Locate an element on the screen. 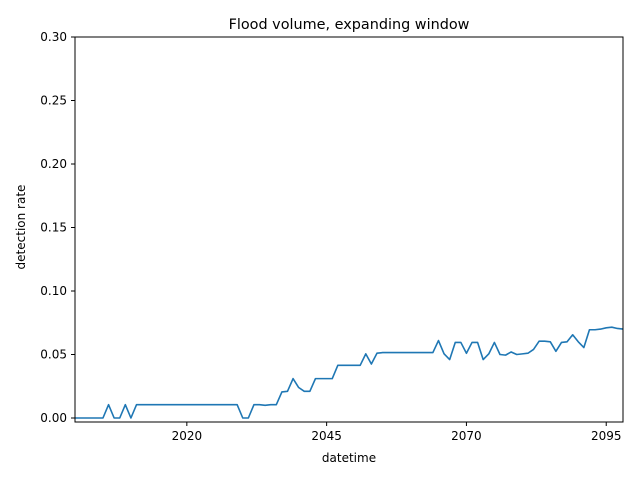  y-axis-label: detection rate is located at coordinates (21, 227).